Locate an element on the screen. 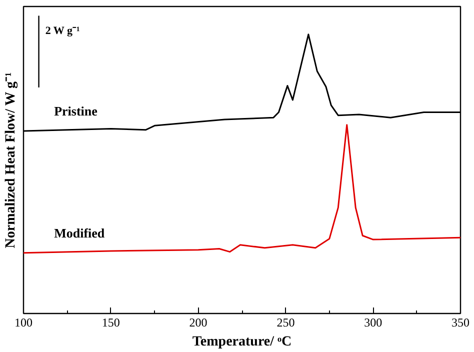 This screenshot has width=474, height=352. y-axis-title: Normalized Heat Flow/ W g⁻¹ is located at coordinates (11, 160).